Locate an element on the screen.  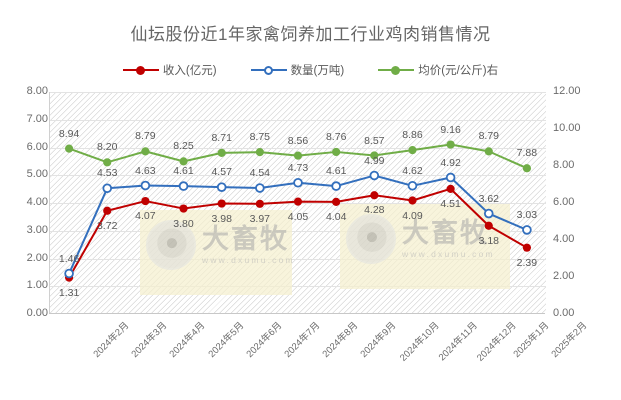
data-point-label: 1.46 is located at coordinates (69, 258).